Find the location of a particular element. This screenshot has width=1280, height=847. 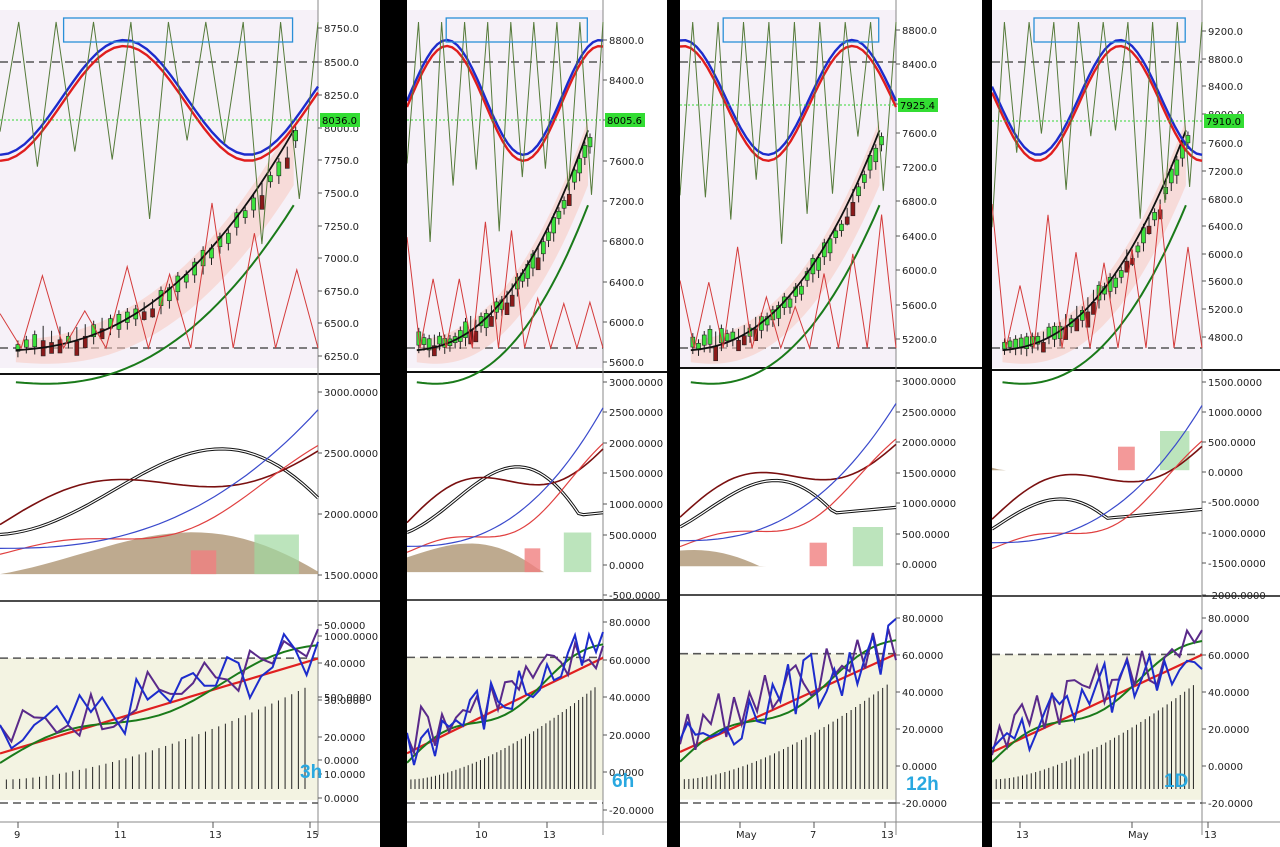

zigzag-line is located at coordinates (788, 132).